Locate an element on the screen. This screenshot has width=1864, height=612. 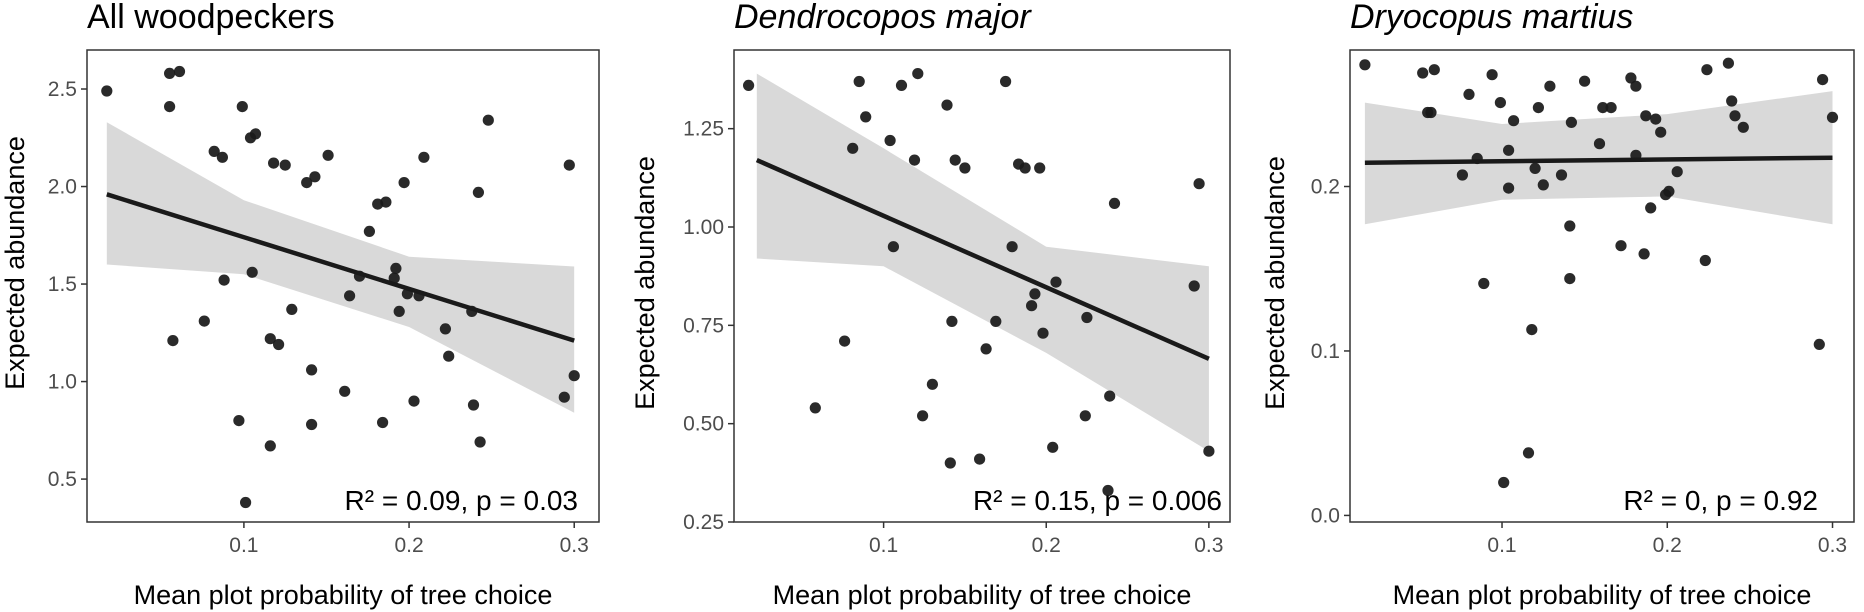
stats-annotation: R² = 0, p = 0.92 is located at coordinates (1720, 500).